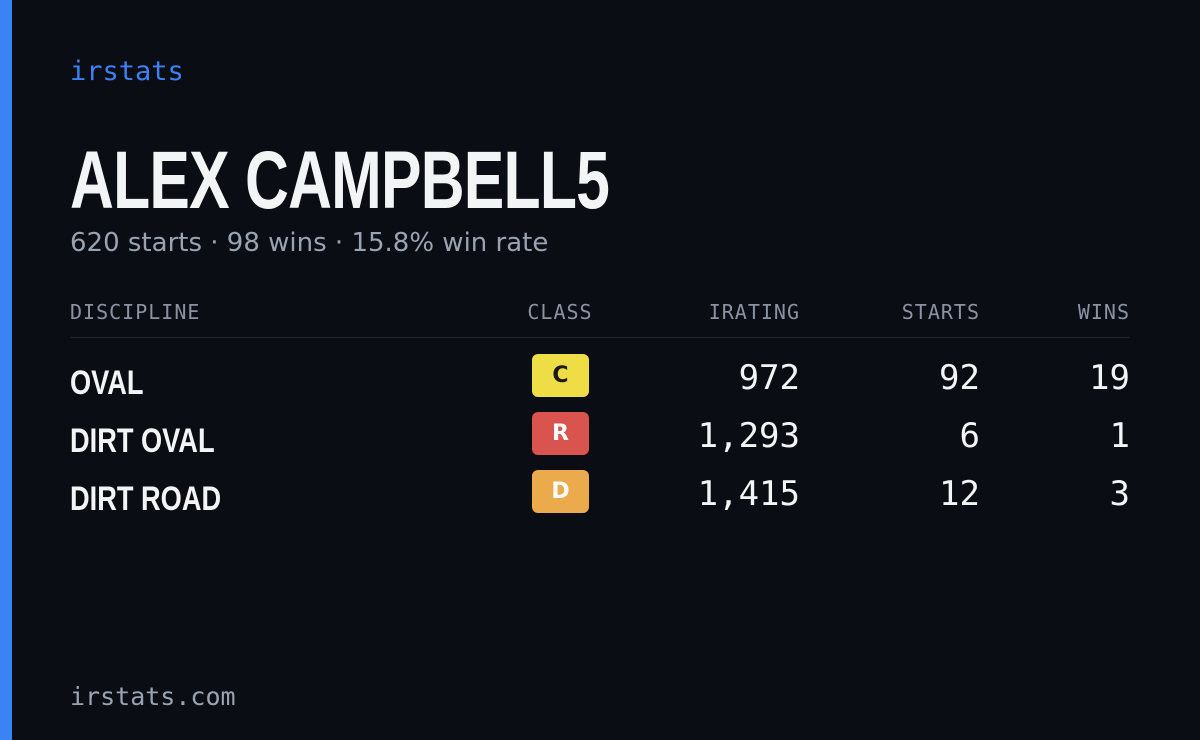 The image size is (1200, 740). What do you see at coordinates (1119, 436) in the screenshot?
I see `wins: 1` at bounding box center [1119, 436].